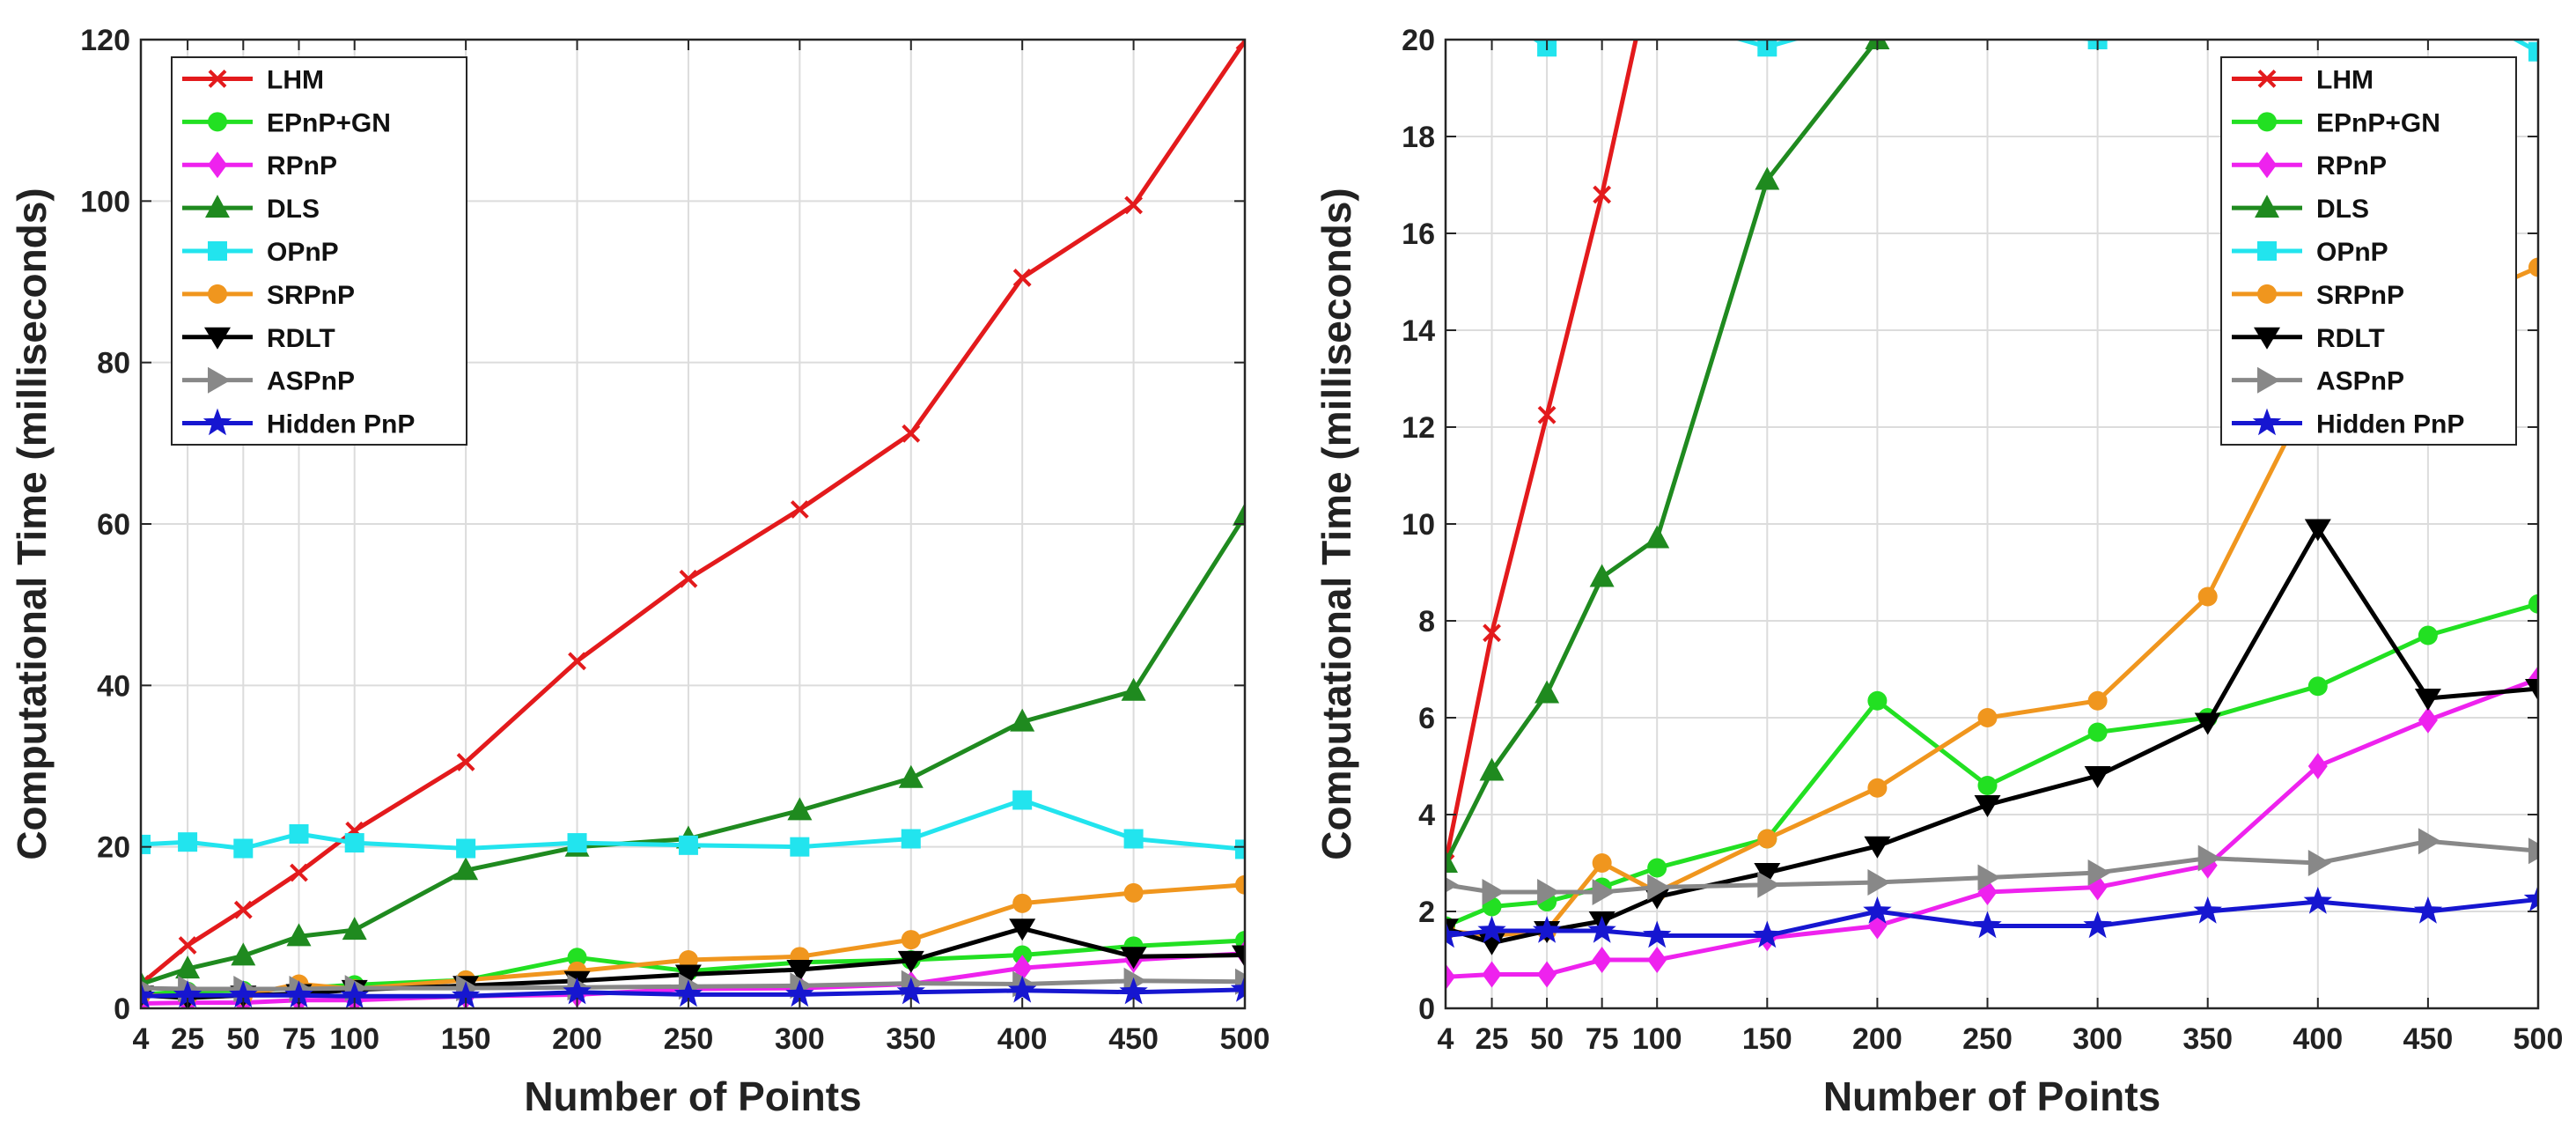  What do you see at coordinates (2267, 206) in the screenshot?
I see `legend-marker-dls` at bounding box center [2267, 206].